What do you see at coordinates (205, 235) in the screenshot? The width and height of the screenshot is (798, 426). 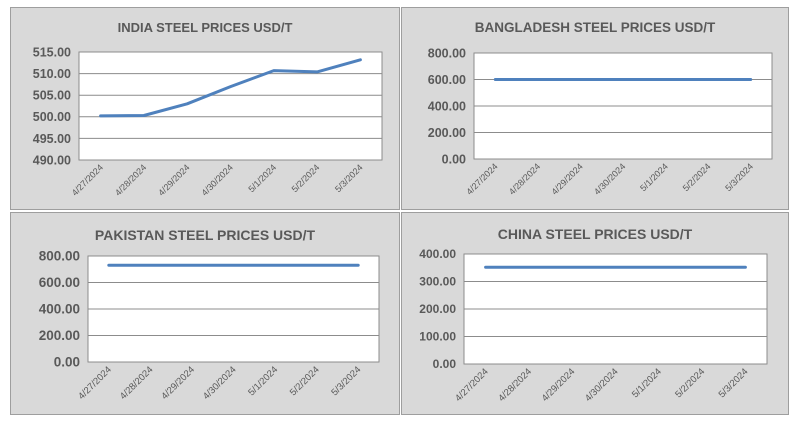 I see `chart-title: PAKISTAN STEEL PRICES USD/T` at bounding box center [205, 235].